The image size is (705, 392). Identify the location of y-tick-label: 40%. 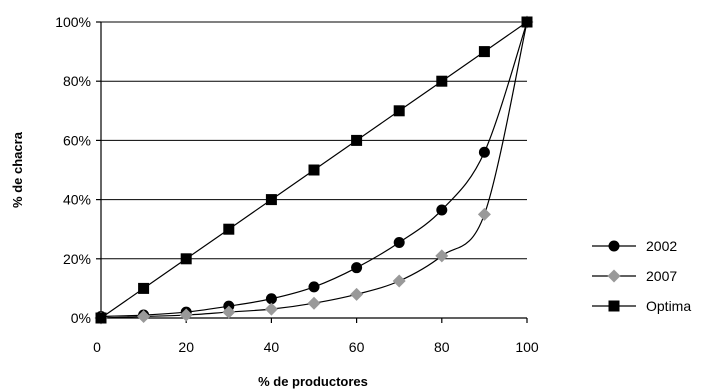
(77, 200).